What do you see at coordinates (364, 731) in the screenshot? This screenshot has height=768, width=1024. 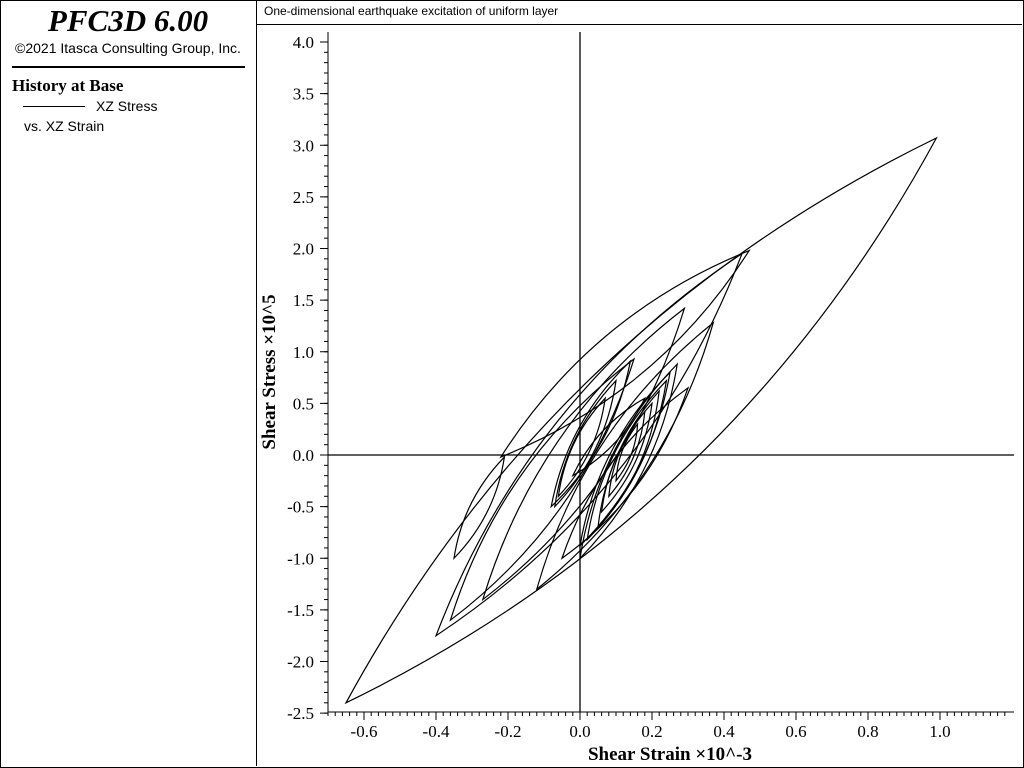 I see `x-tick-label: -0.6` at bounding box center [364, 731].